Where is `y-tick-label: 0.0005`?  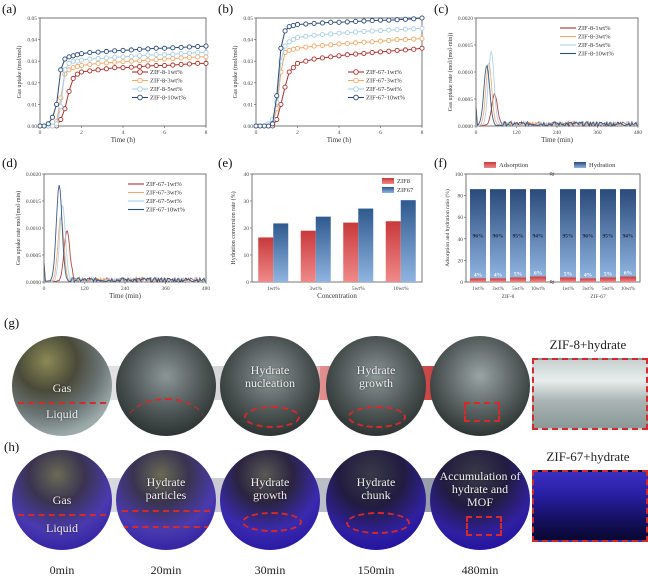
y-tick-label: 0.0005 is located at coordinates (465, 100).